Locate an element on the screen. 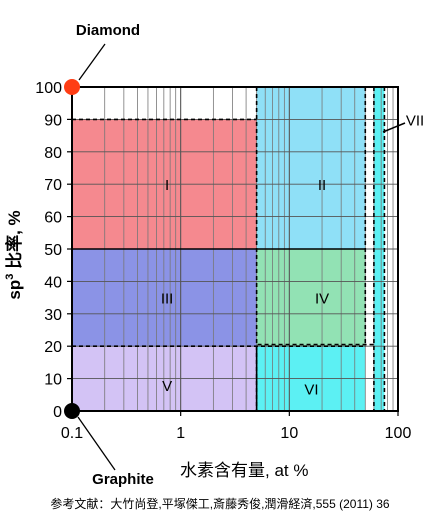 The height and width of the screenshot is (520, 440). region-label-iii: III is located at coordinates (167, 299).